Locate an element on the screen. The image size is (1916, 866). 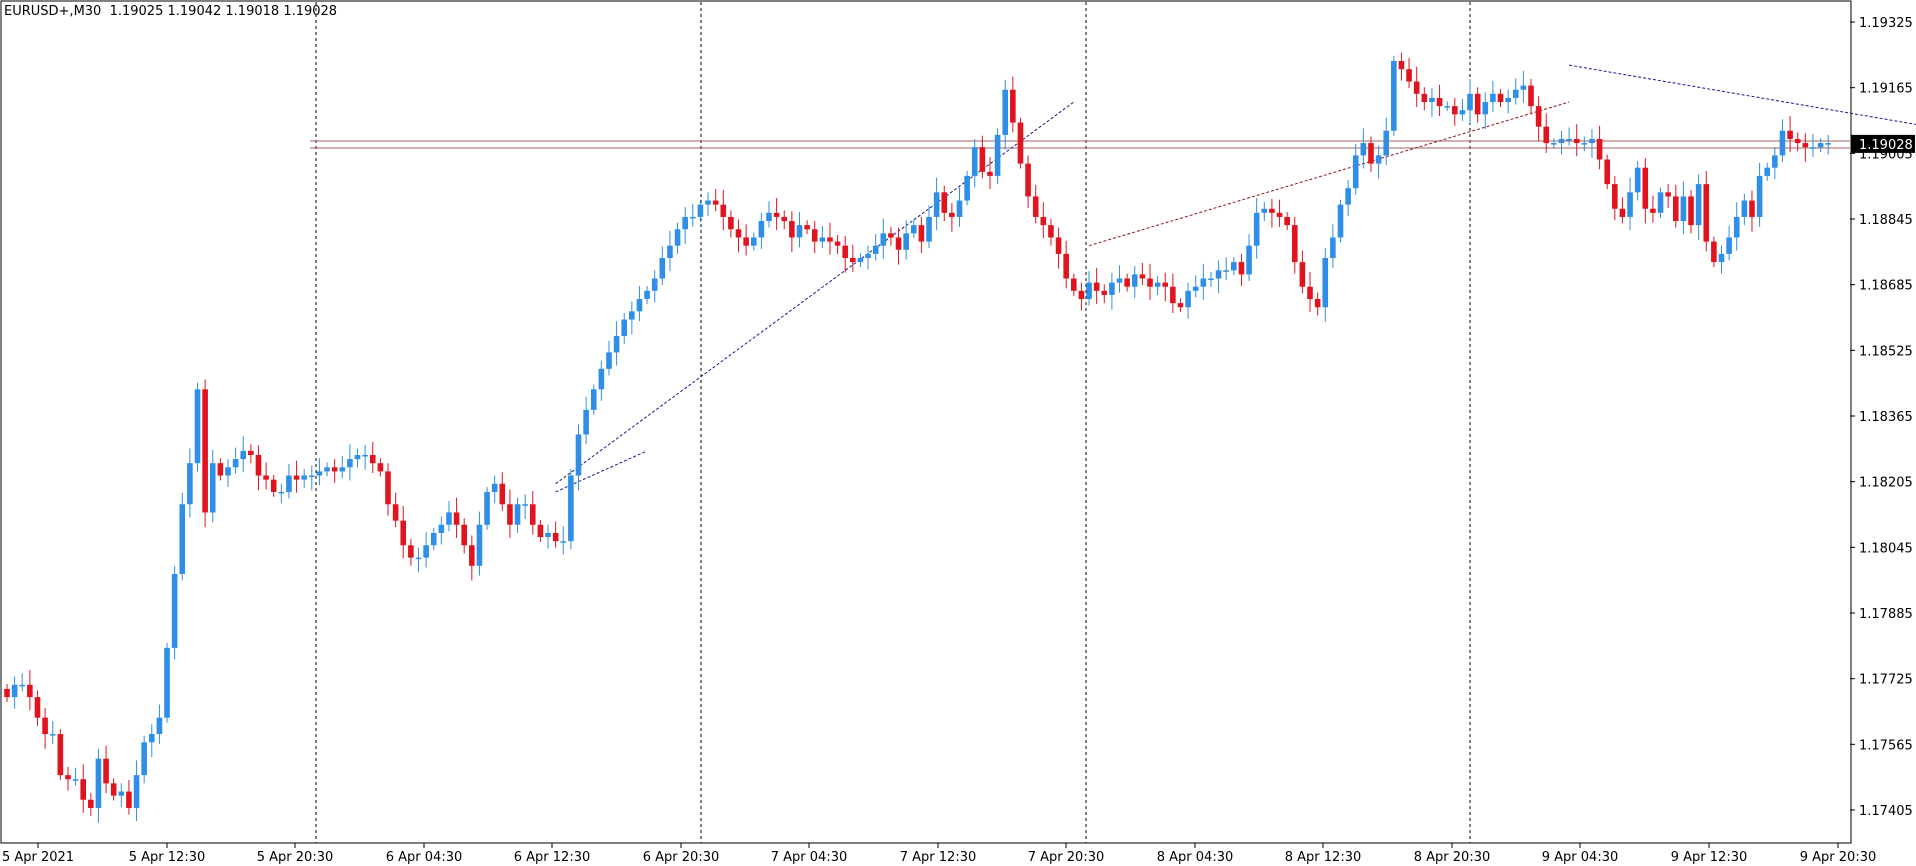
x-tick-label: 6 Apr 04:30 is located at coordinates (424, 857).